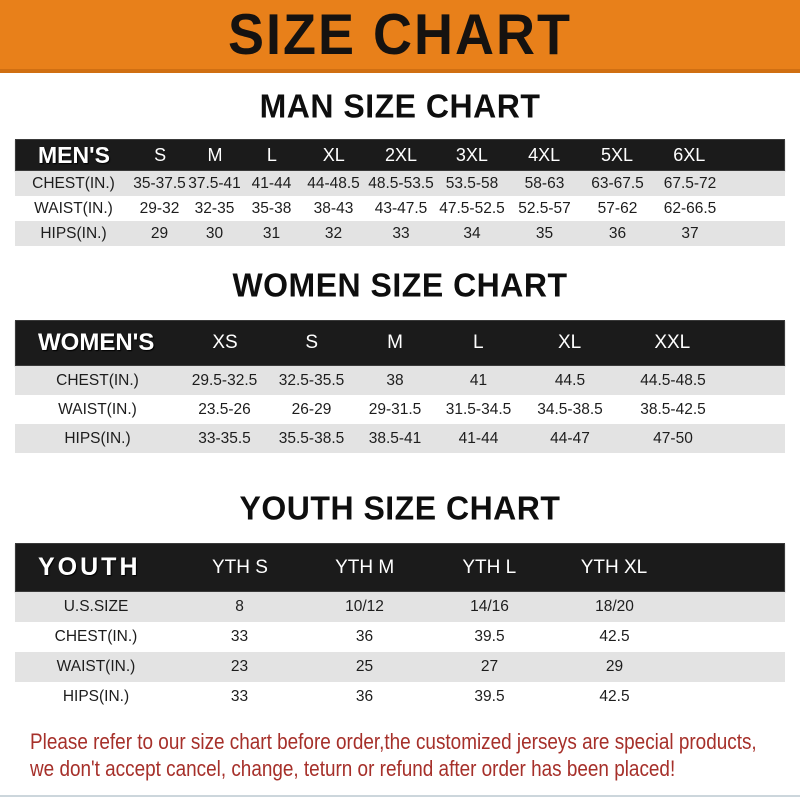  Describe the element at coordinates (617, 183) in the screenshot. I see `table-cell: 63-67.5` at that location.